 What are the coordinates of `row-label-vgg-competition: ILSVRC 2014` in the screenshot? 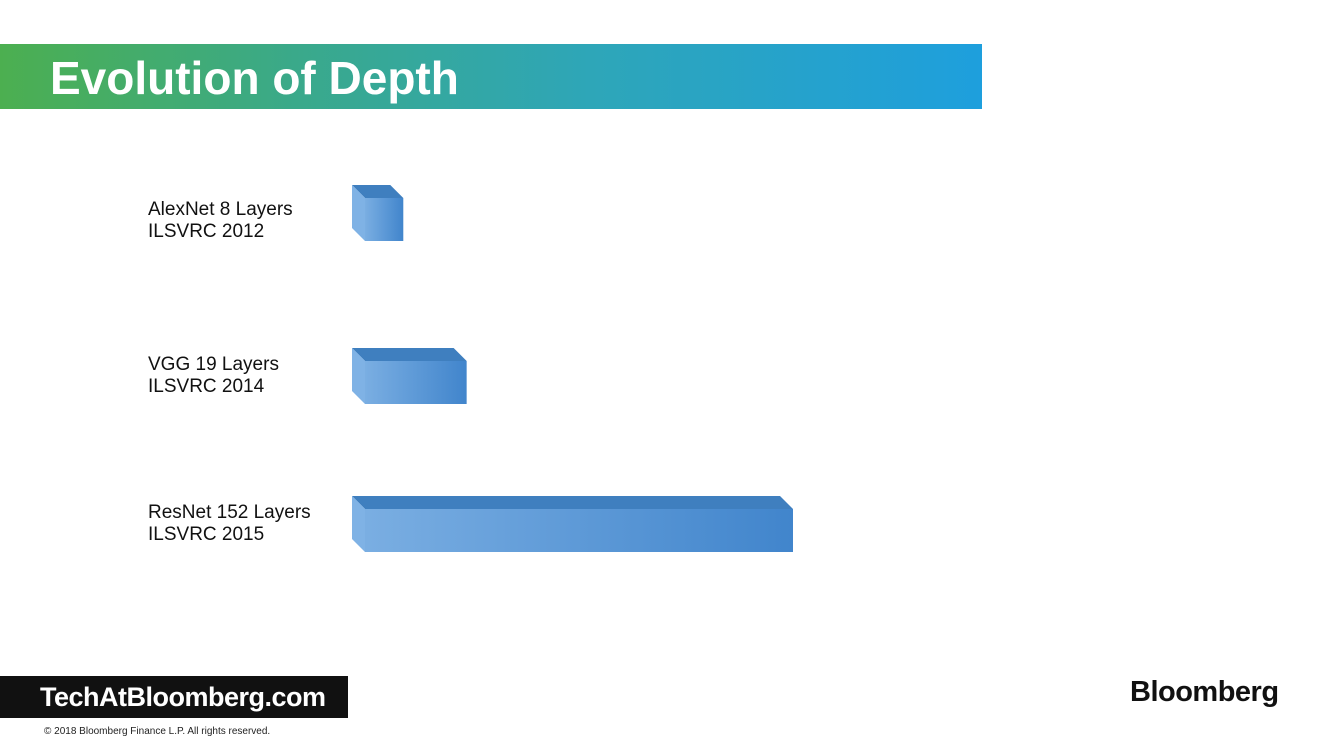 It's located at (206, 386).